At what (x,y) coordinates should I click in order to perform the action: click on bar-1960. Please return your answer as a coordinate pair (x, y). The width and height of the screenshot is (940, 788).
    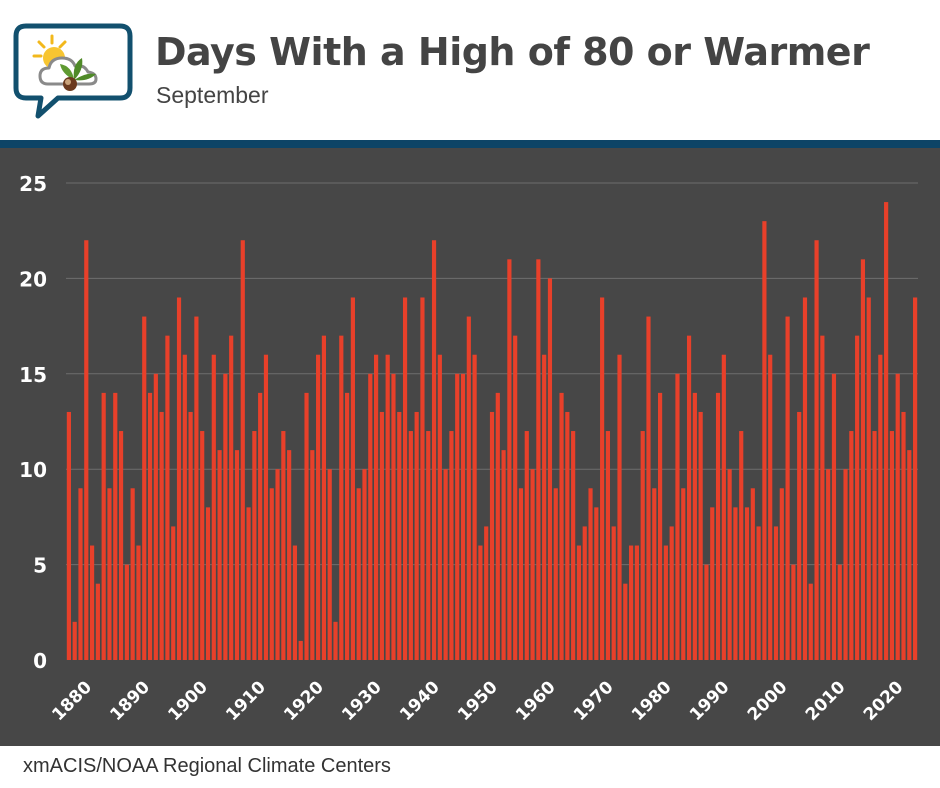
    Looking at the image, I should click on (544, 507).